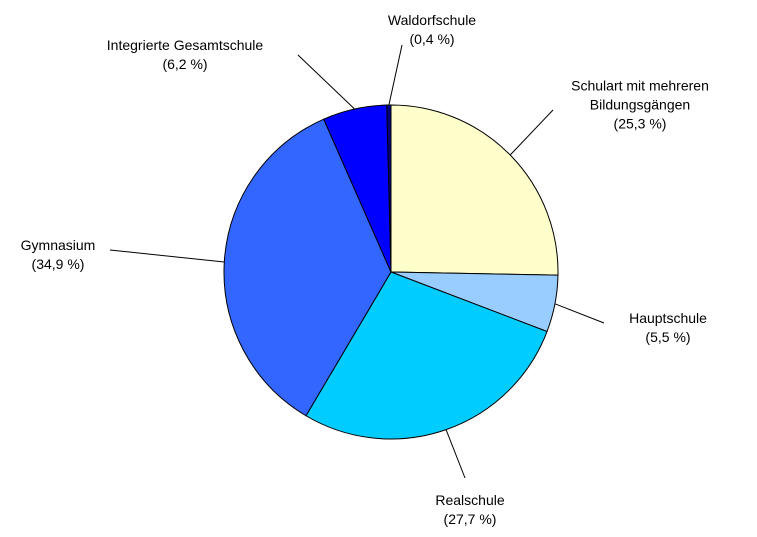 The width and height of the screenshot is (757, 537). Describe the element at coordinates (640, 95) in the screenshot. I see `category-label: Schulart mit mehreren Bildungsgängen` at that location.